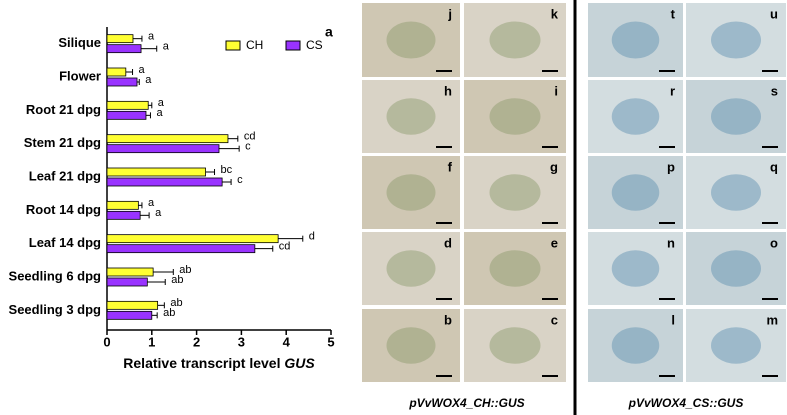  I want to click on panel-letter: f, so click(450, 166).